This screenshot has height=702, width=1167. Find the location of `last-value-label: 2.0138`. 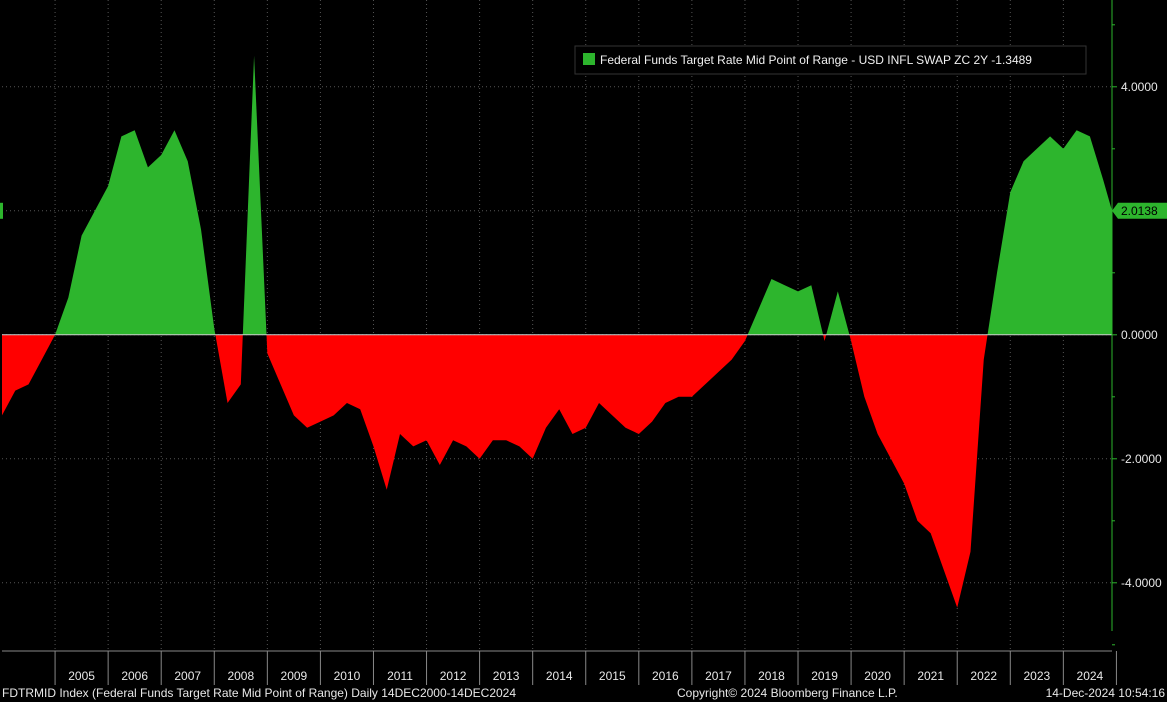

last-value-label: 2.0138 is located at coordinates (1139, 211).